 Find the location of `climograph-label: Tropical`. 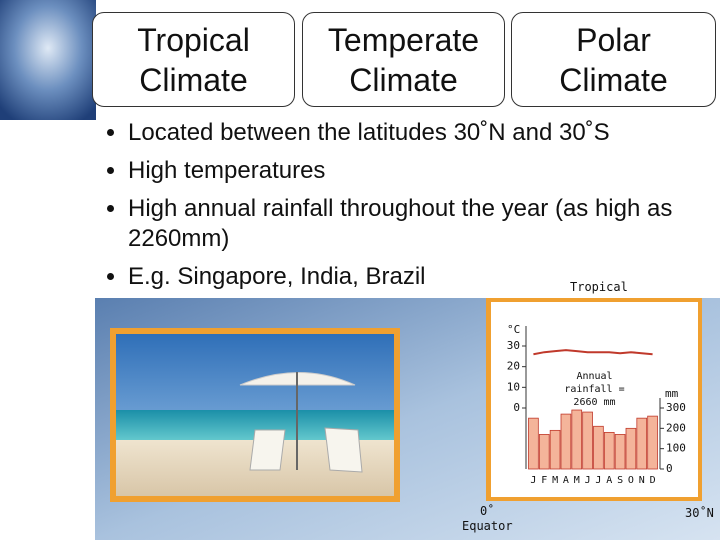

climograph-label: Tropical is located at coordinates (599, 287).